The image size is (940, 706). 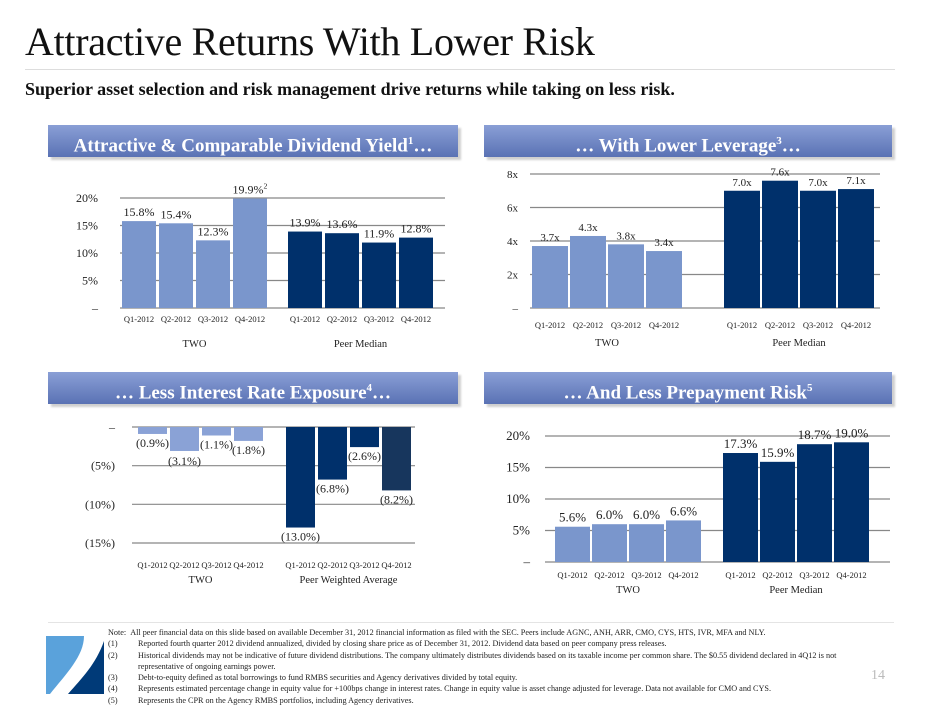 I want to click on data-label: 3.4x, so click(x=664, y=243).